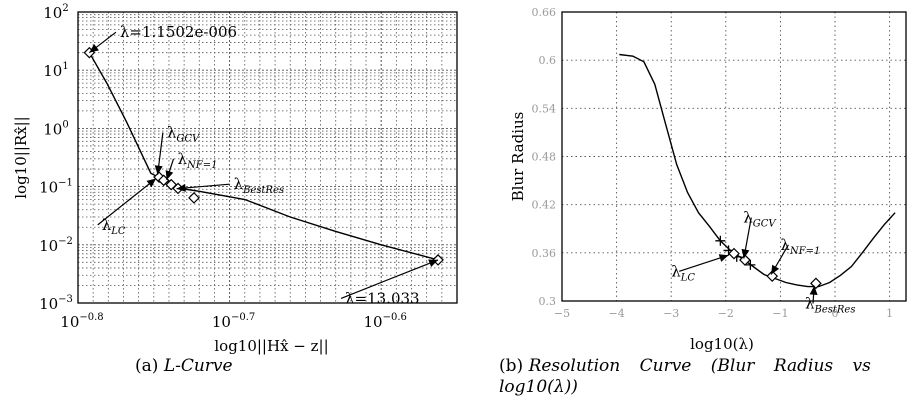 Image resolution: width=923 pixels, height=412 pixels. I want to click on annotation-label-b: λGCV, so click(760, 219).